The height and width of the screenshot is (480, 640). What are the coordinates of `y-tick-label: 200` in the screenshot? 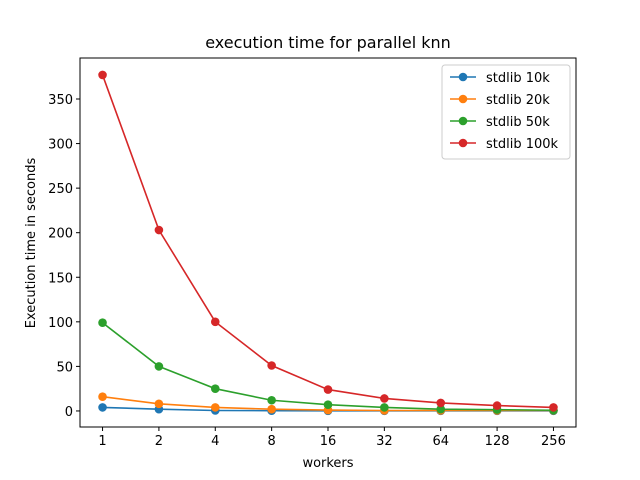 It's located at (60, 234).